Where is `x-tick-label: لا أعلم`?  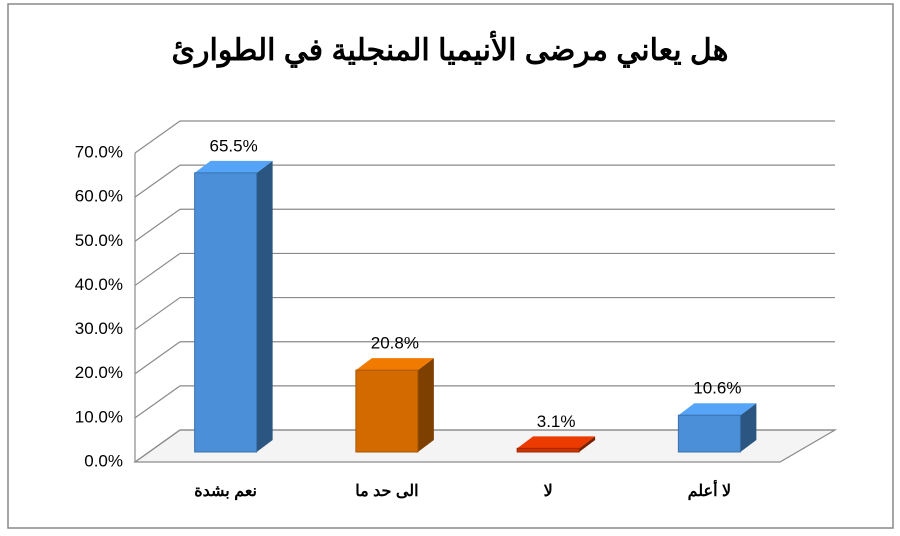 x-tick-label: لا أعلم is located at coordinates (710, 490).